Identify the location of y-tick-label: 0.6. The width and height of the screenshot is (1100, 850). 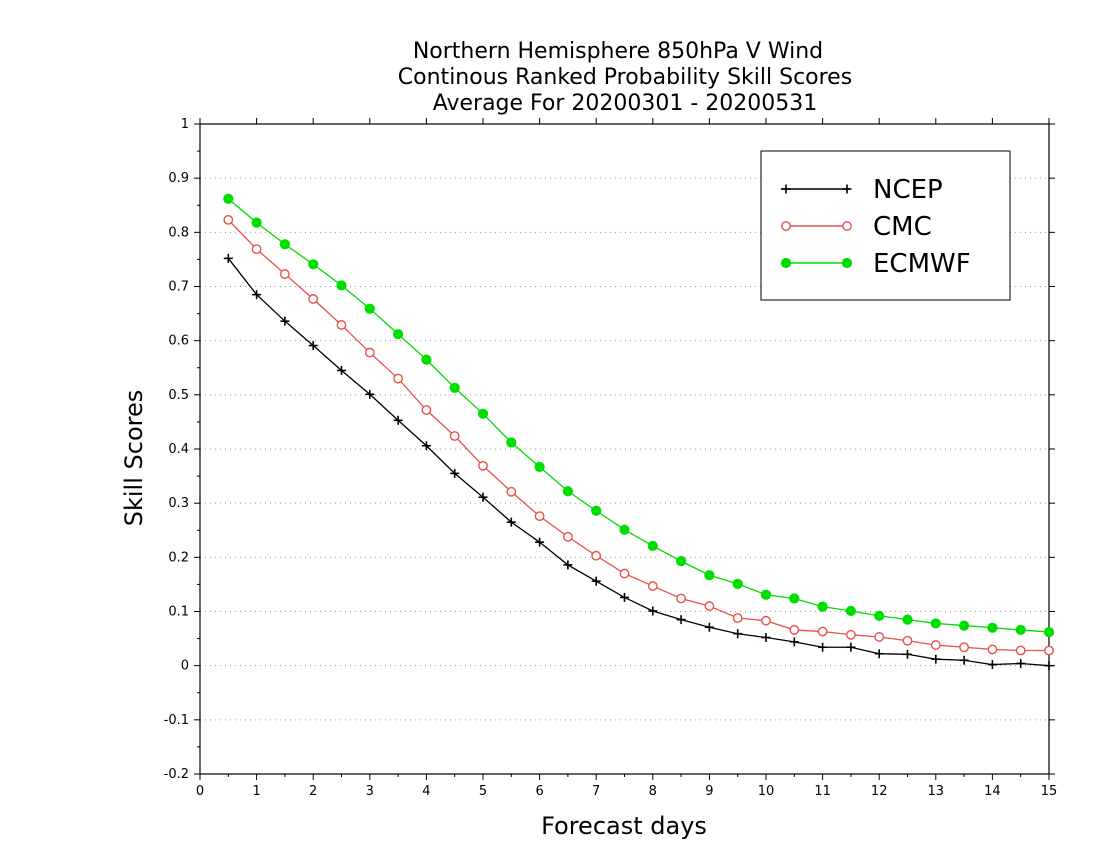
(178, 341).